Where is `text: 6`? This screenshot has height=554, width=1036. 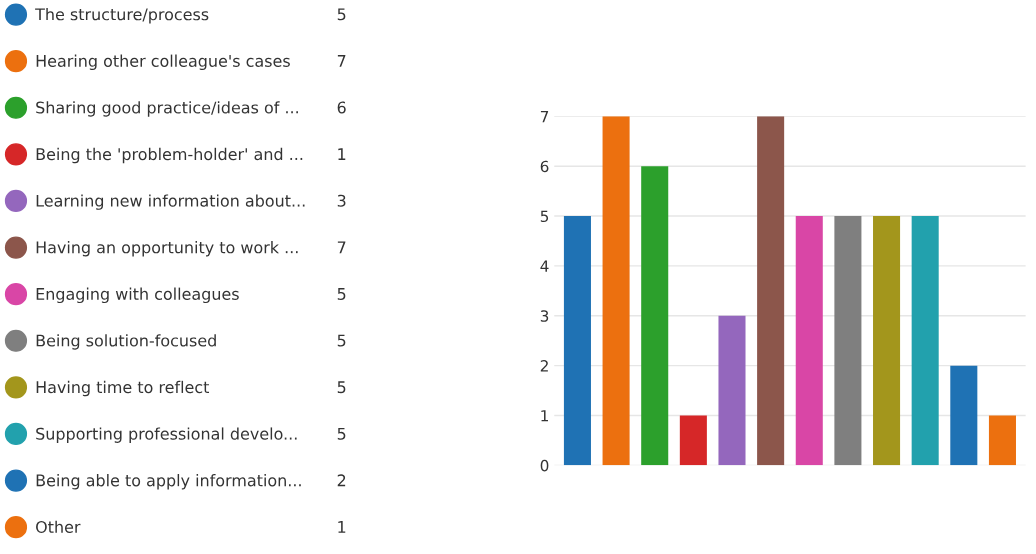
text: 6 is located at coordinates (341, 107).